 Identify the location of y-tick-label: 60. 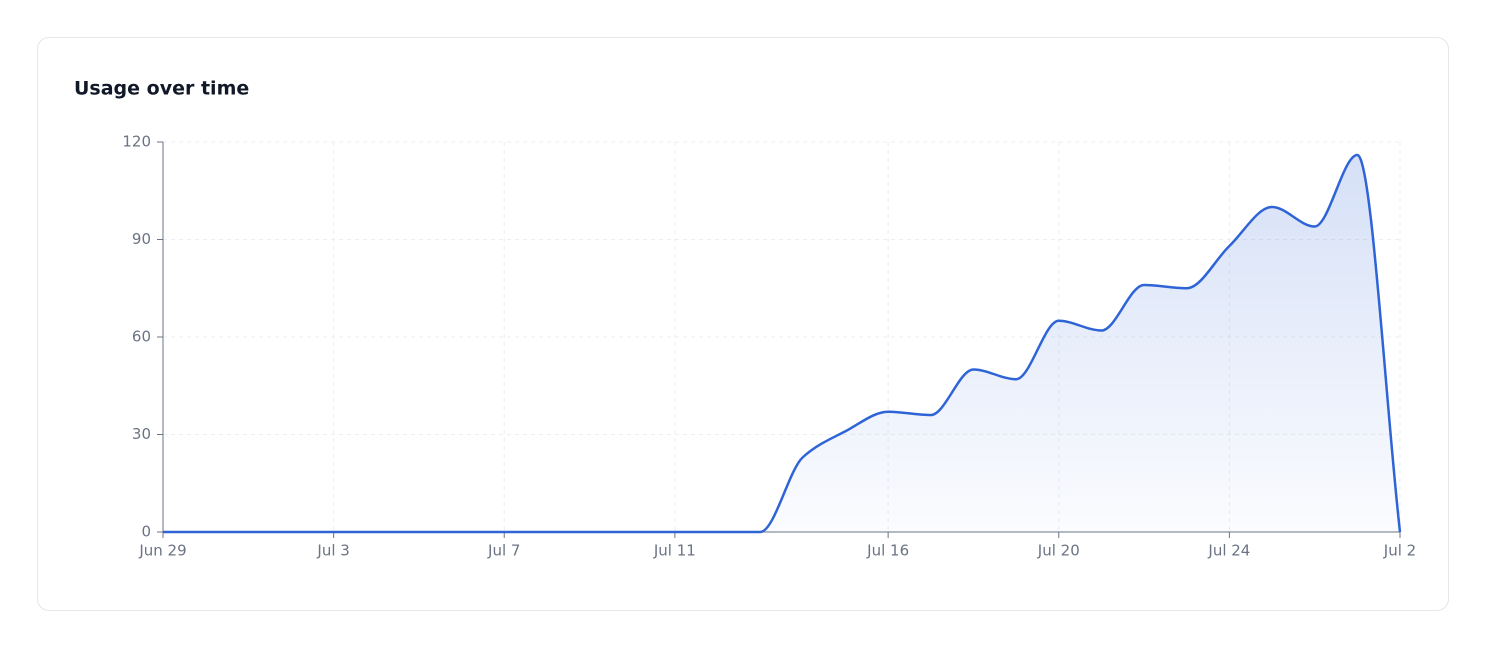
(141, 337).